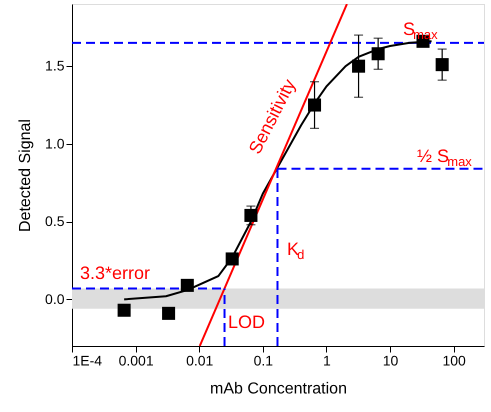 The width and height of the screenshot is (491, 412). What do you see at coordinates (200, 360) in the screenshot?
I see `x-tick-label: 0.01` at bounding box center [200, 360].